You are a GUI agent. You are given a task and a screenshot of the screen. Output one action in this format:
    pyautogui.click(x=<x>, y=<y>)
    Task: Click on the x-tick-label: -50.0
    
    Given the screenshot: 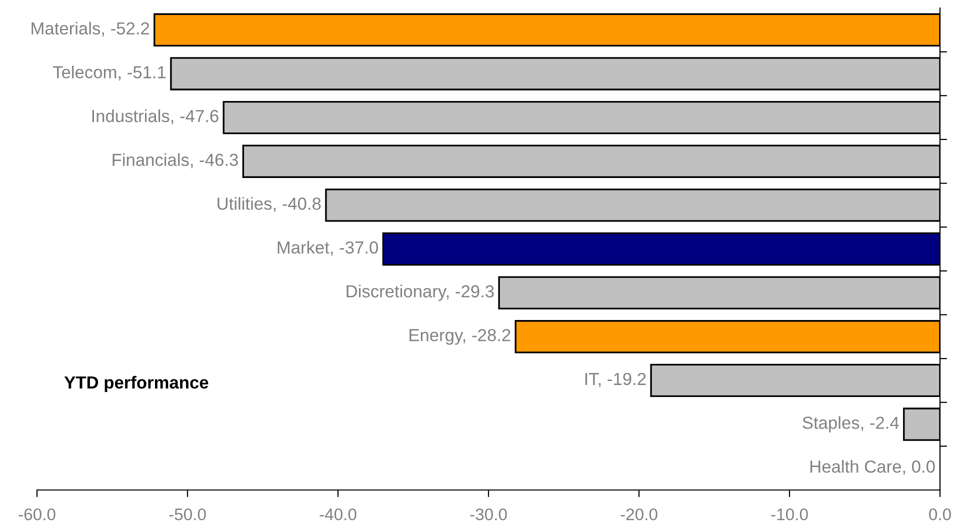 What is the action you would take?
    pyautogui.click(x=187, y=514)
    